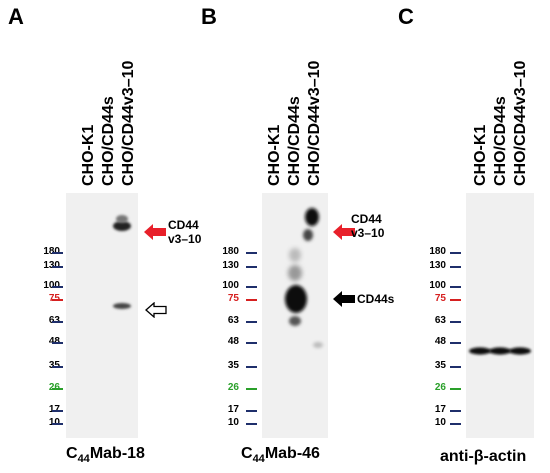 The height and width of the screenshot is (473, 550). What do you see at coordinates (122, 262) in the screenshot?
I see `blot-bands-a` at bounding box center [122, 262].